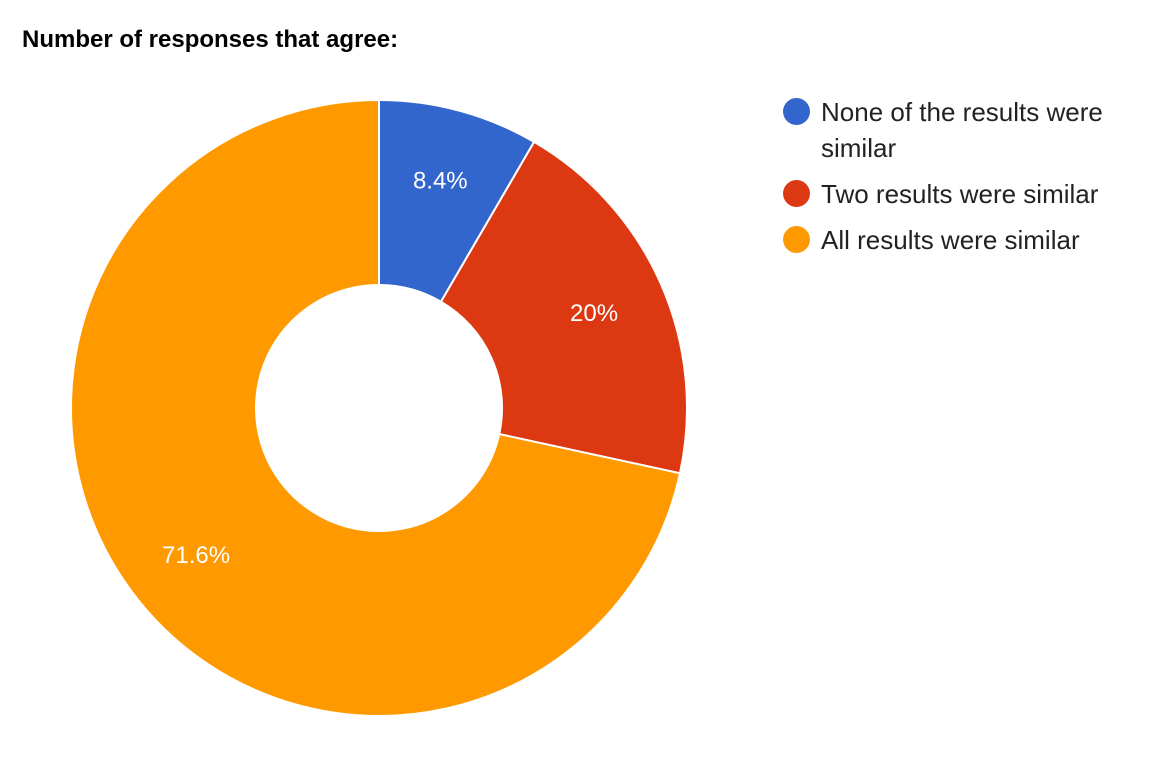 This screenshot has height=772, width=1151. I want to click on legend-item-two-similar: Two results were similar, so click(963, 194).